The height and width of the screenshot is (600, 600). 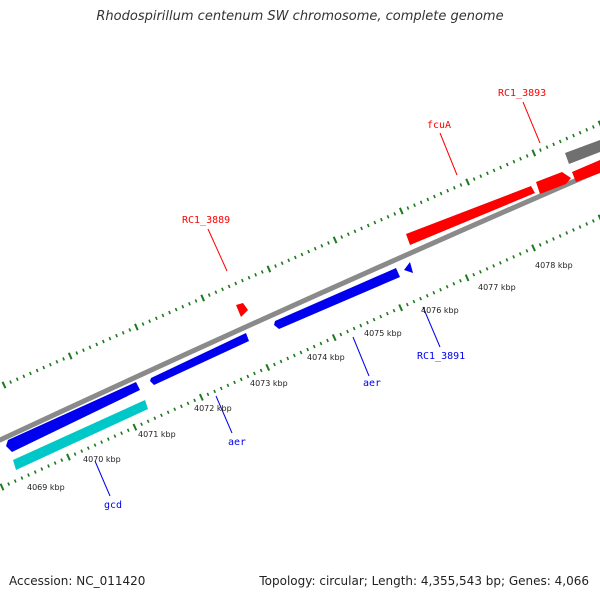 I want to click on gene-feature-fcua, so click(x=470, y=215).